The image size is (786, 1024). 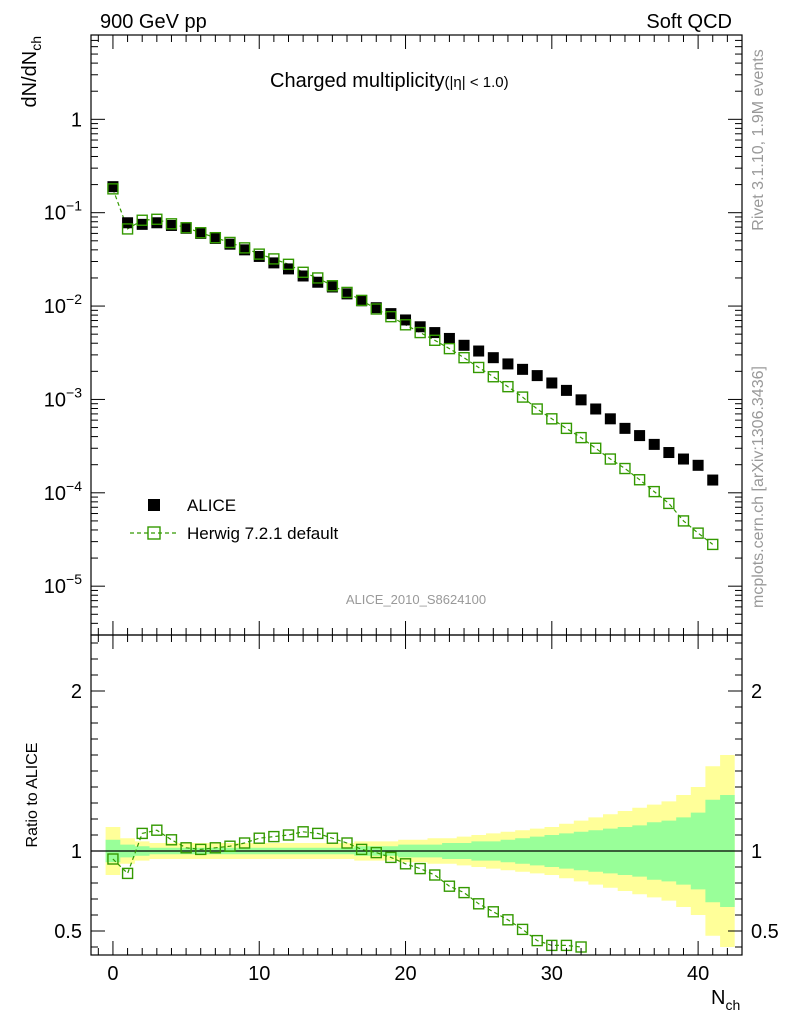 I want to click on x-tick-label: 30, so click(x=552, y=974).